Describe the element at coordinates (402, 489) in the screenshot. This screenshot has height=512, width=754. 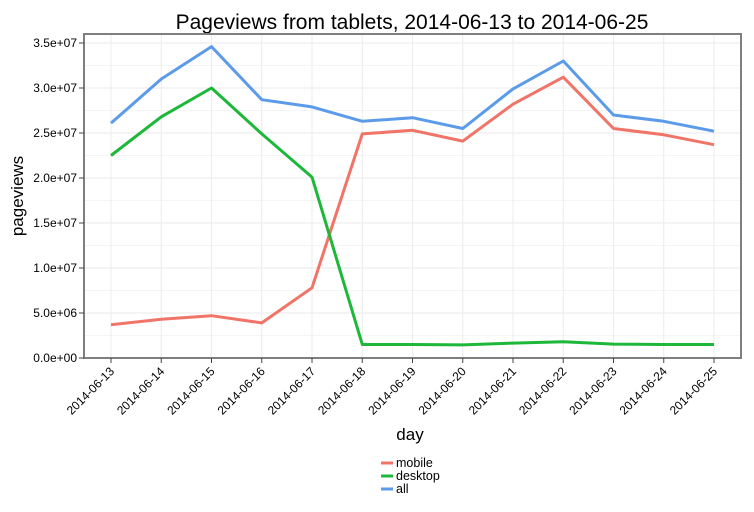
I see `legend-label-all: all` at that location.